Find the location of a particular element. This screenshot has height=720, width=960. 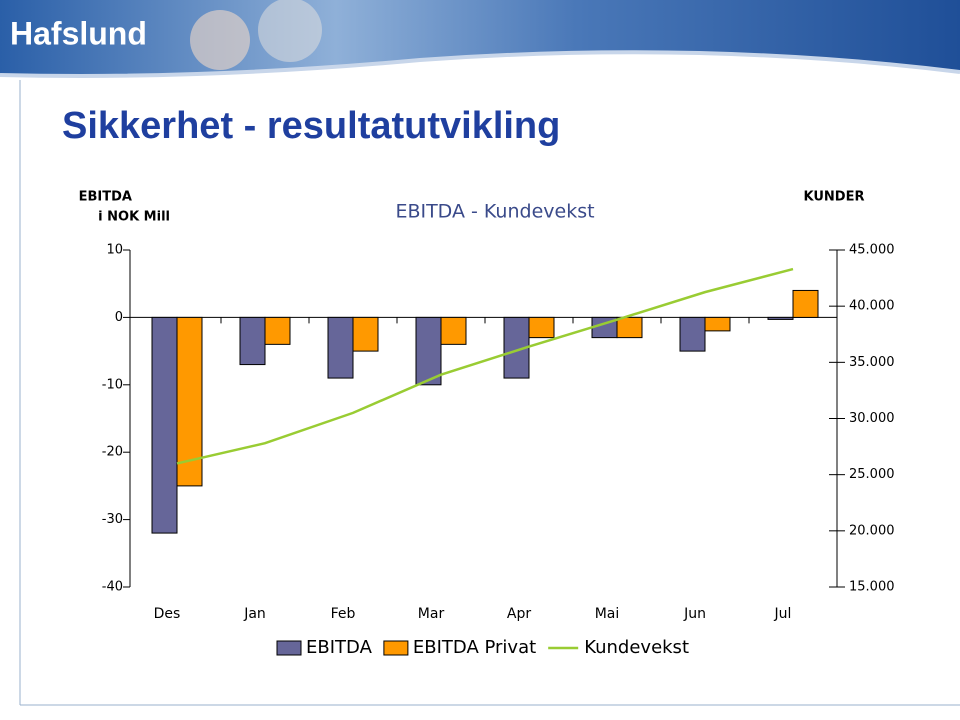

y2-tick-label: 25.000 is located at coordinates (872, 474).